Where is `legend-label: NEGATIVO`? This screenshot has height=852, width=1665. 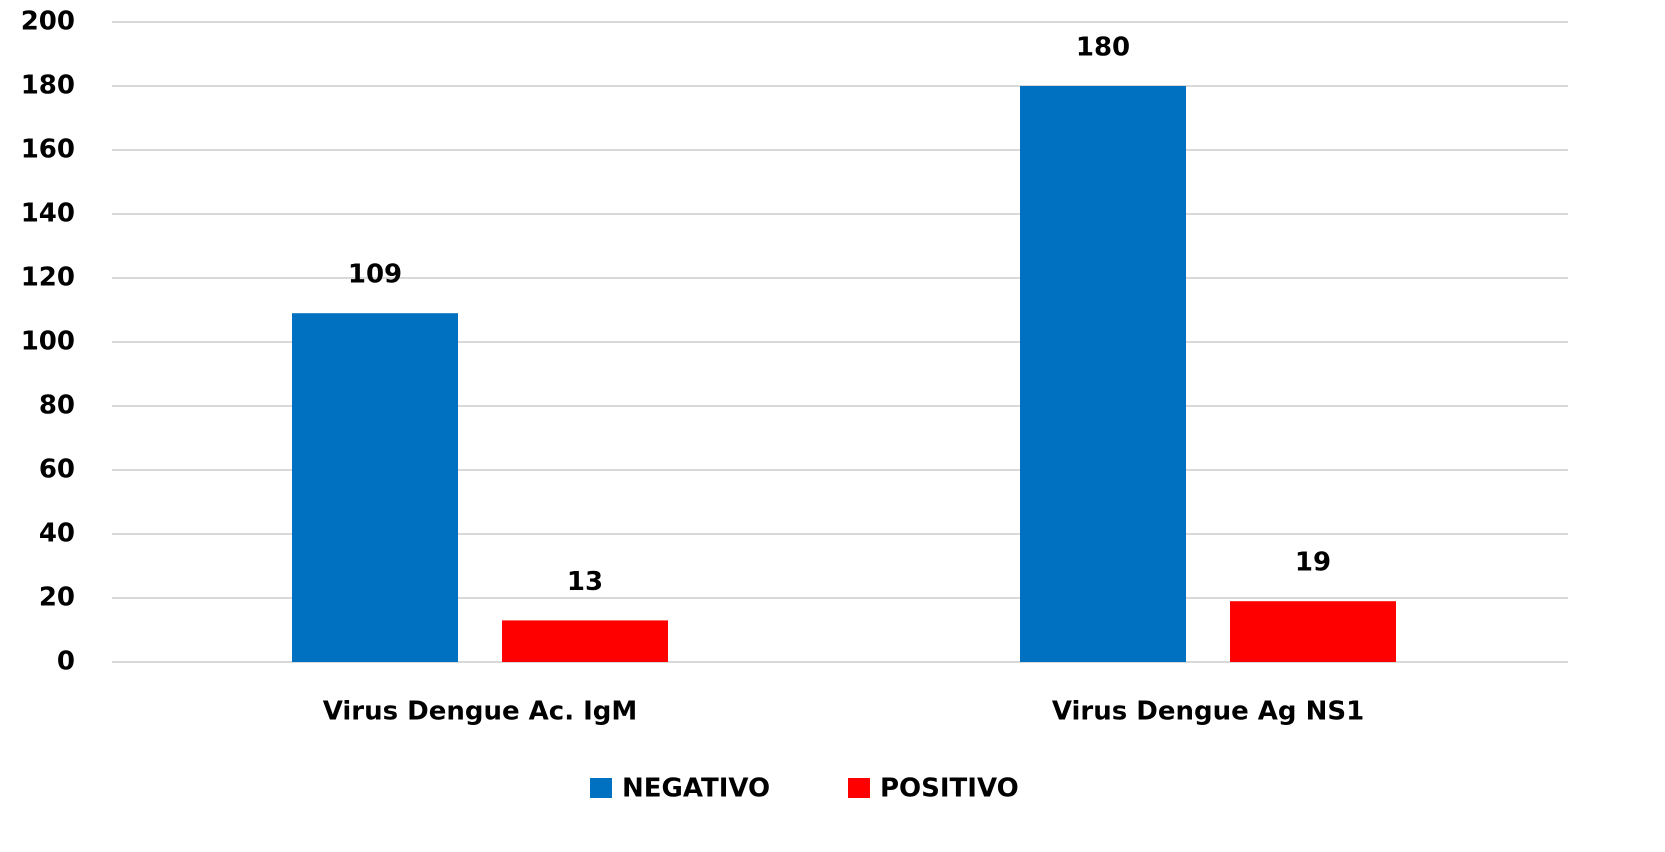 legend-label: NEGATIVO is located at coordinates (696, 789).